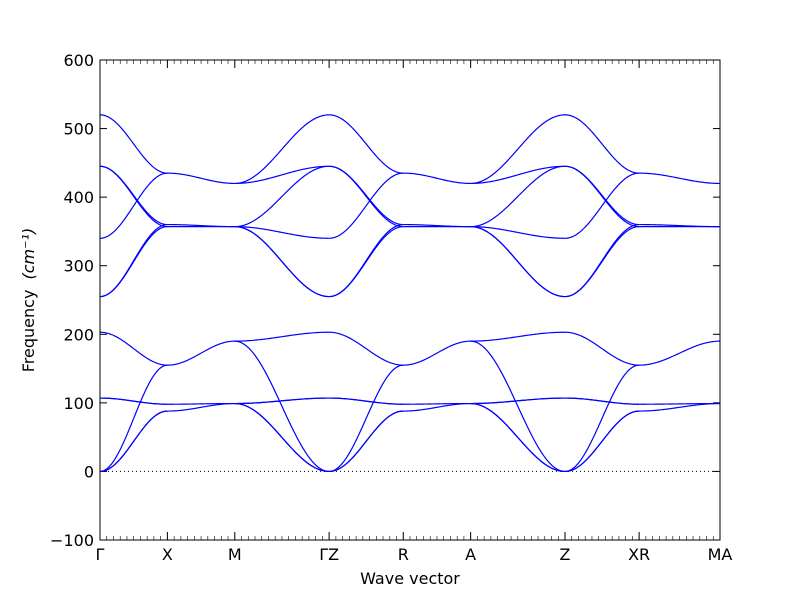 Image resolution: width=800 pixels, height=600 pixels. I want to click on y-tick-label: 200, so click(78, 334).